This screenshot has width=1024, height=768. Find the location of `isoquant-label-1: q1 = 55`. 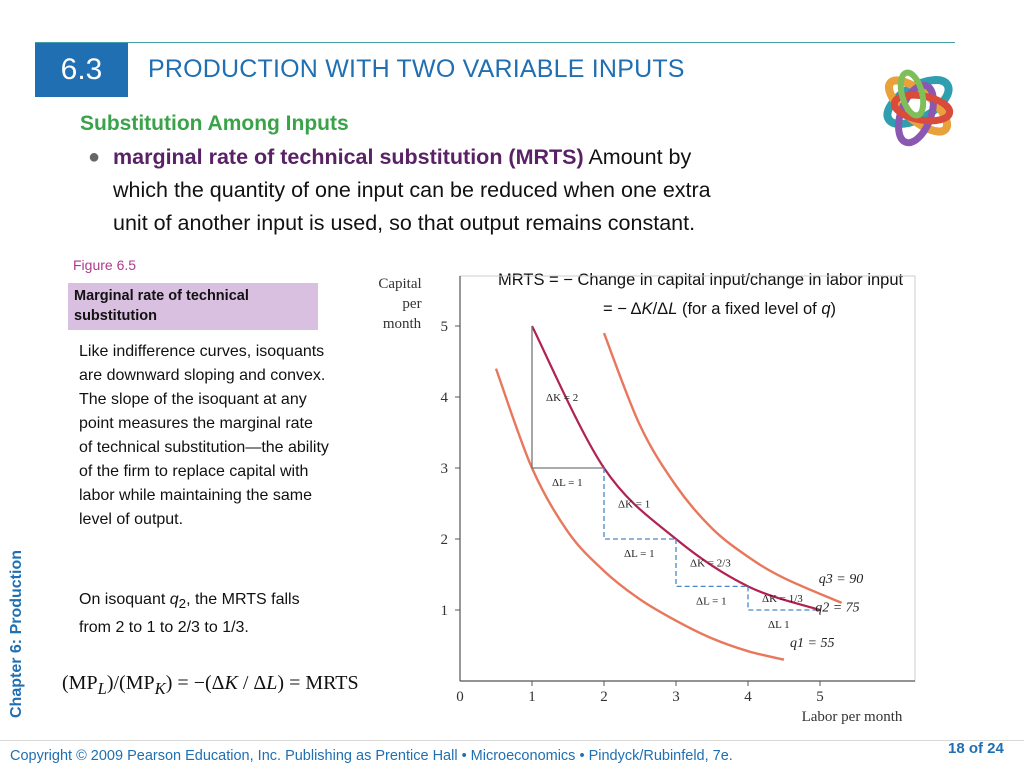

isoquant-label-1: q1 = 55 is located at coordinates (812, 643).